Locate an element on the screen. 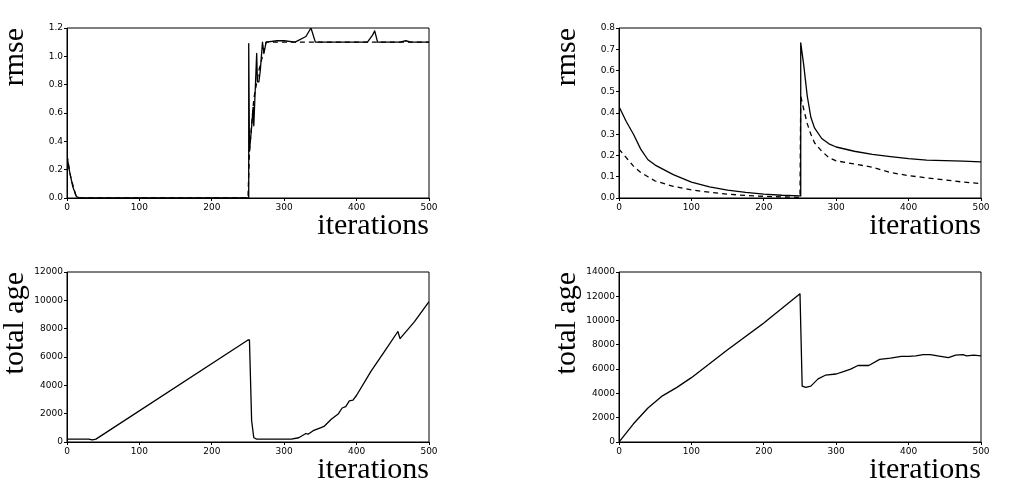  y-tick-label: 1.0 is located at coordinates (56, 55).